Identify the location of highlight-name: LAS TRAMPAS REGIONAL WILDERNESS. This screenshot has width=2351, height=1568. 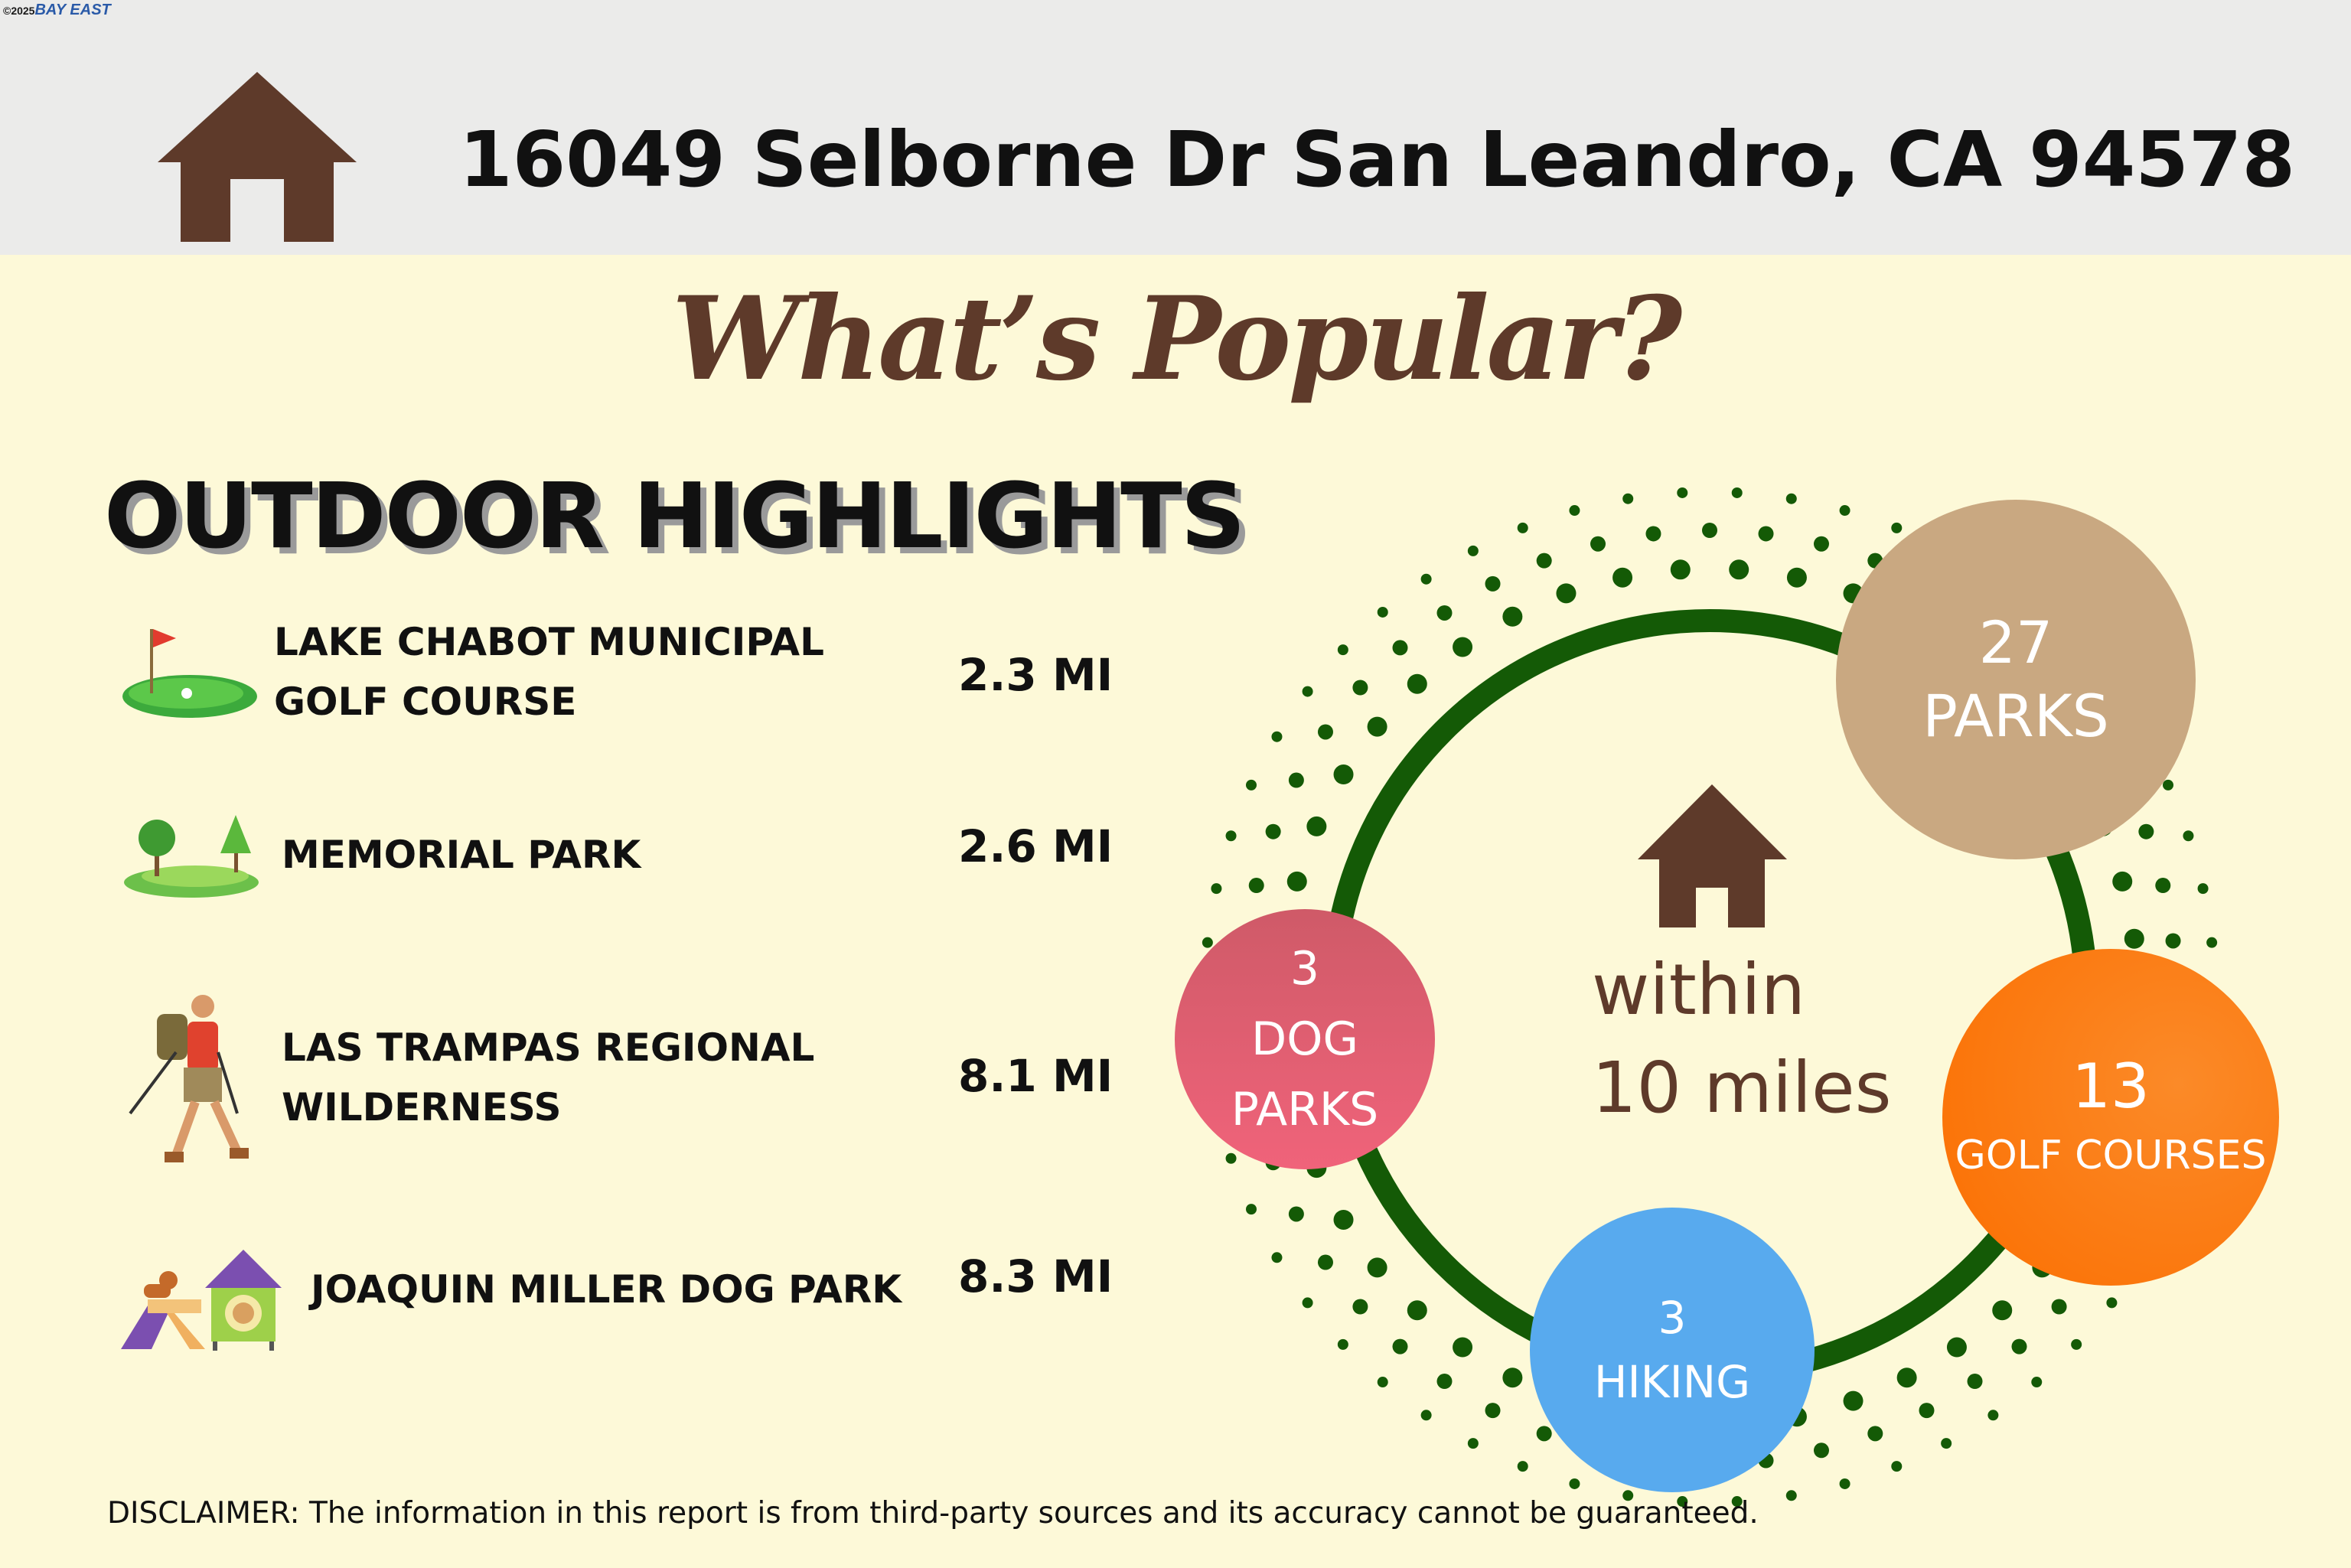
(548, 1077).